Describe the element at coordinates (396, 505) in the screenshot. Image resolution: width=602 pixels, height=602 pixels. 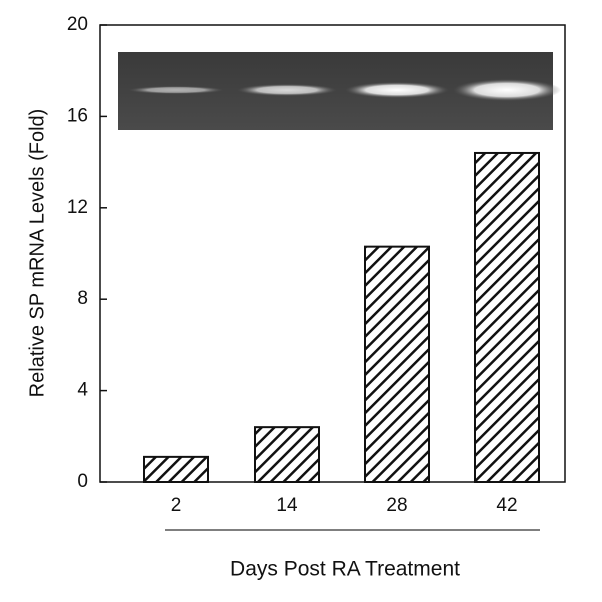
I see `x-tick-label: 28` at that location.